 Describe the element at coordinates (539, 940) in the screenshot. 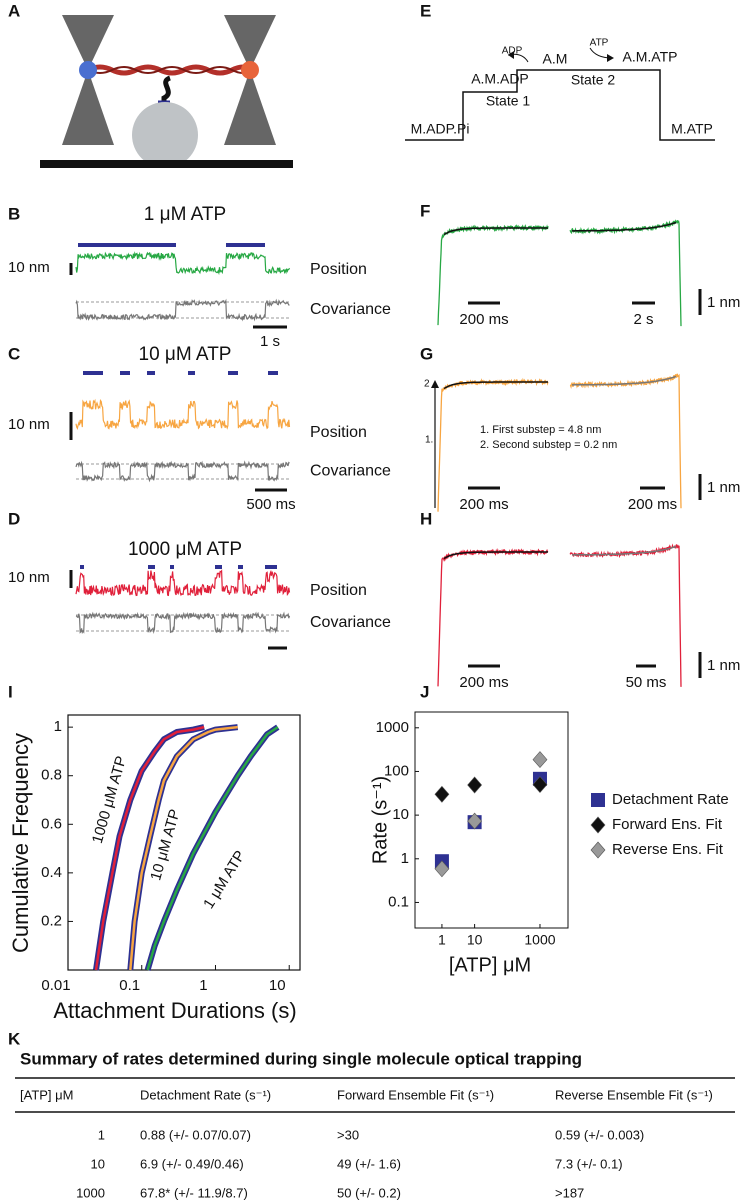

I see `x-tick-label: 1000` at that location.